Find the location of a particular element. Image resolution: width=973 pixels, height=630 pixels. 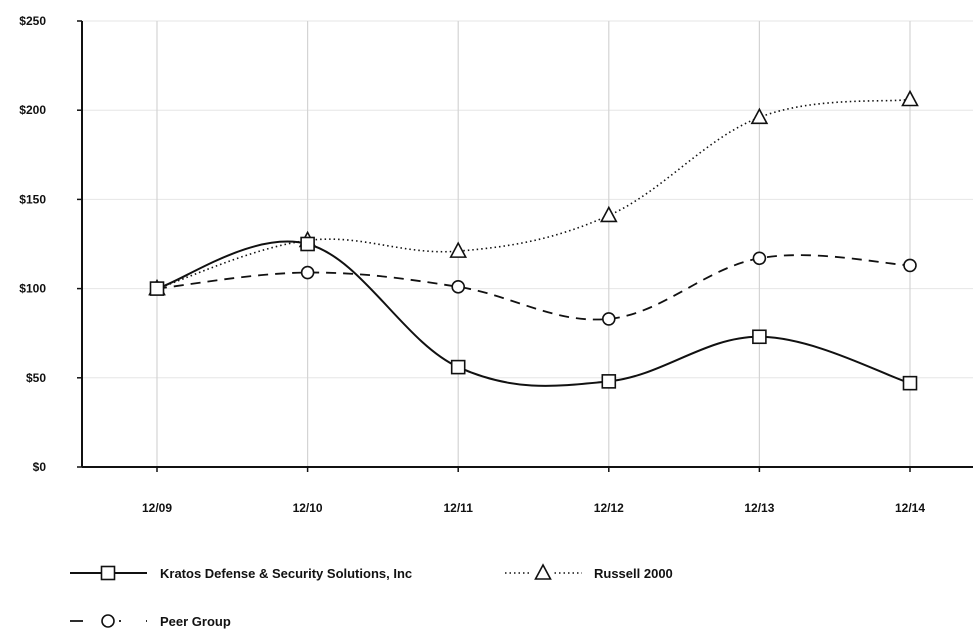

legend-marker-circle is located at coordinates (108, 621).